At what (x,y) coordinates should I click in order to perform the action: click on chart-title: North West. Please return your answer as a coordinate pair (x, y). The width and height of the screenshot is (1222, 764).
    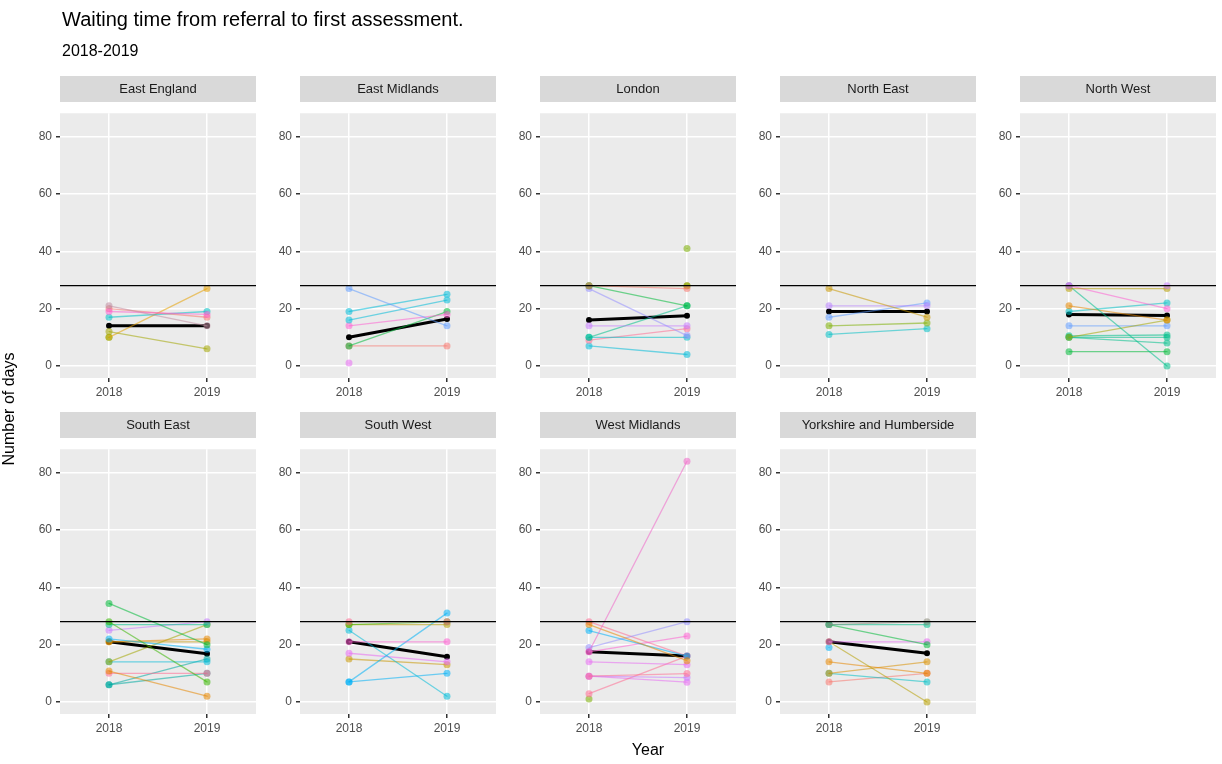
    Looking at the image, I should click on (1118, 89).